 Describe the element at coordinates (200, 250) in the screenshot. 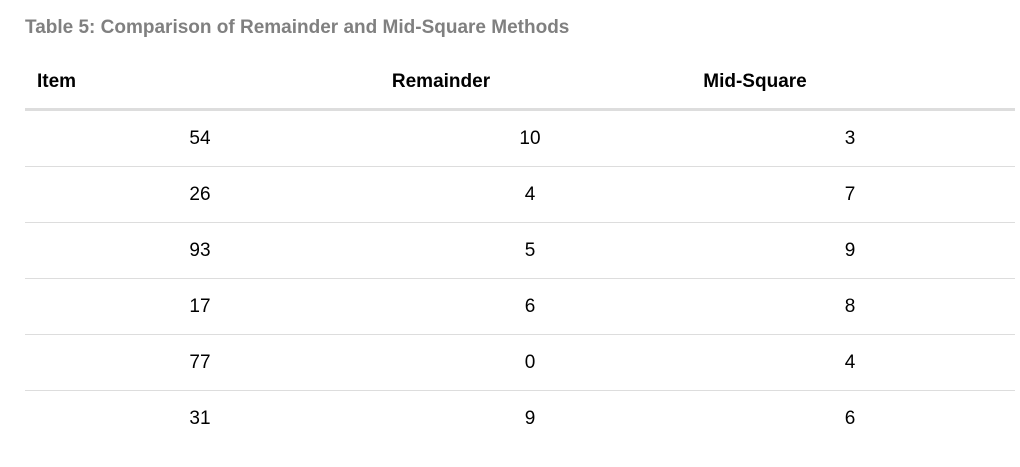

I see `cell-item: 93` at that location.